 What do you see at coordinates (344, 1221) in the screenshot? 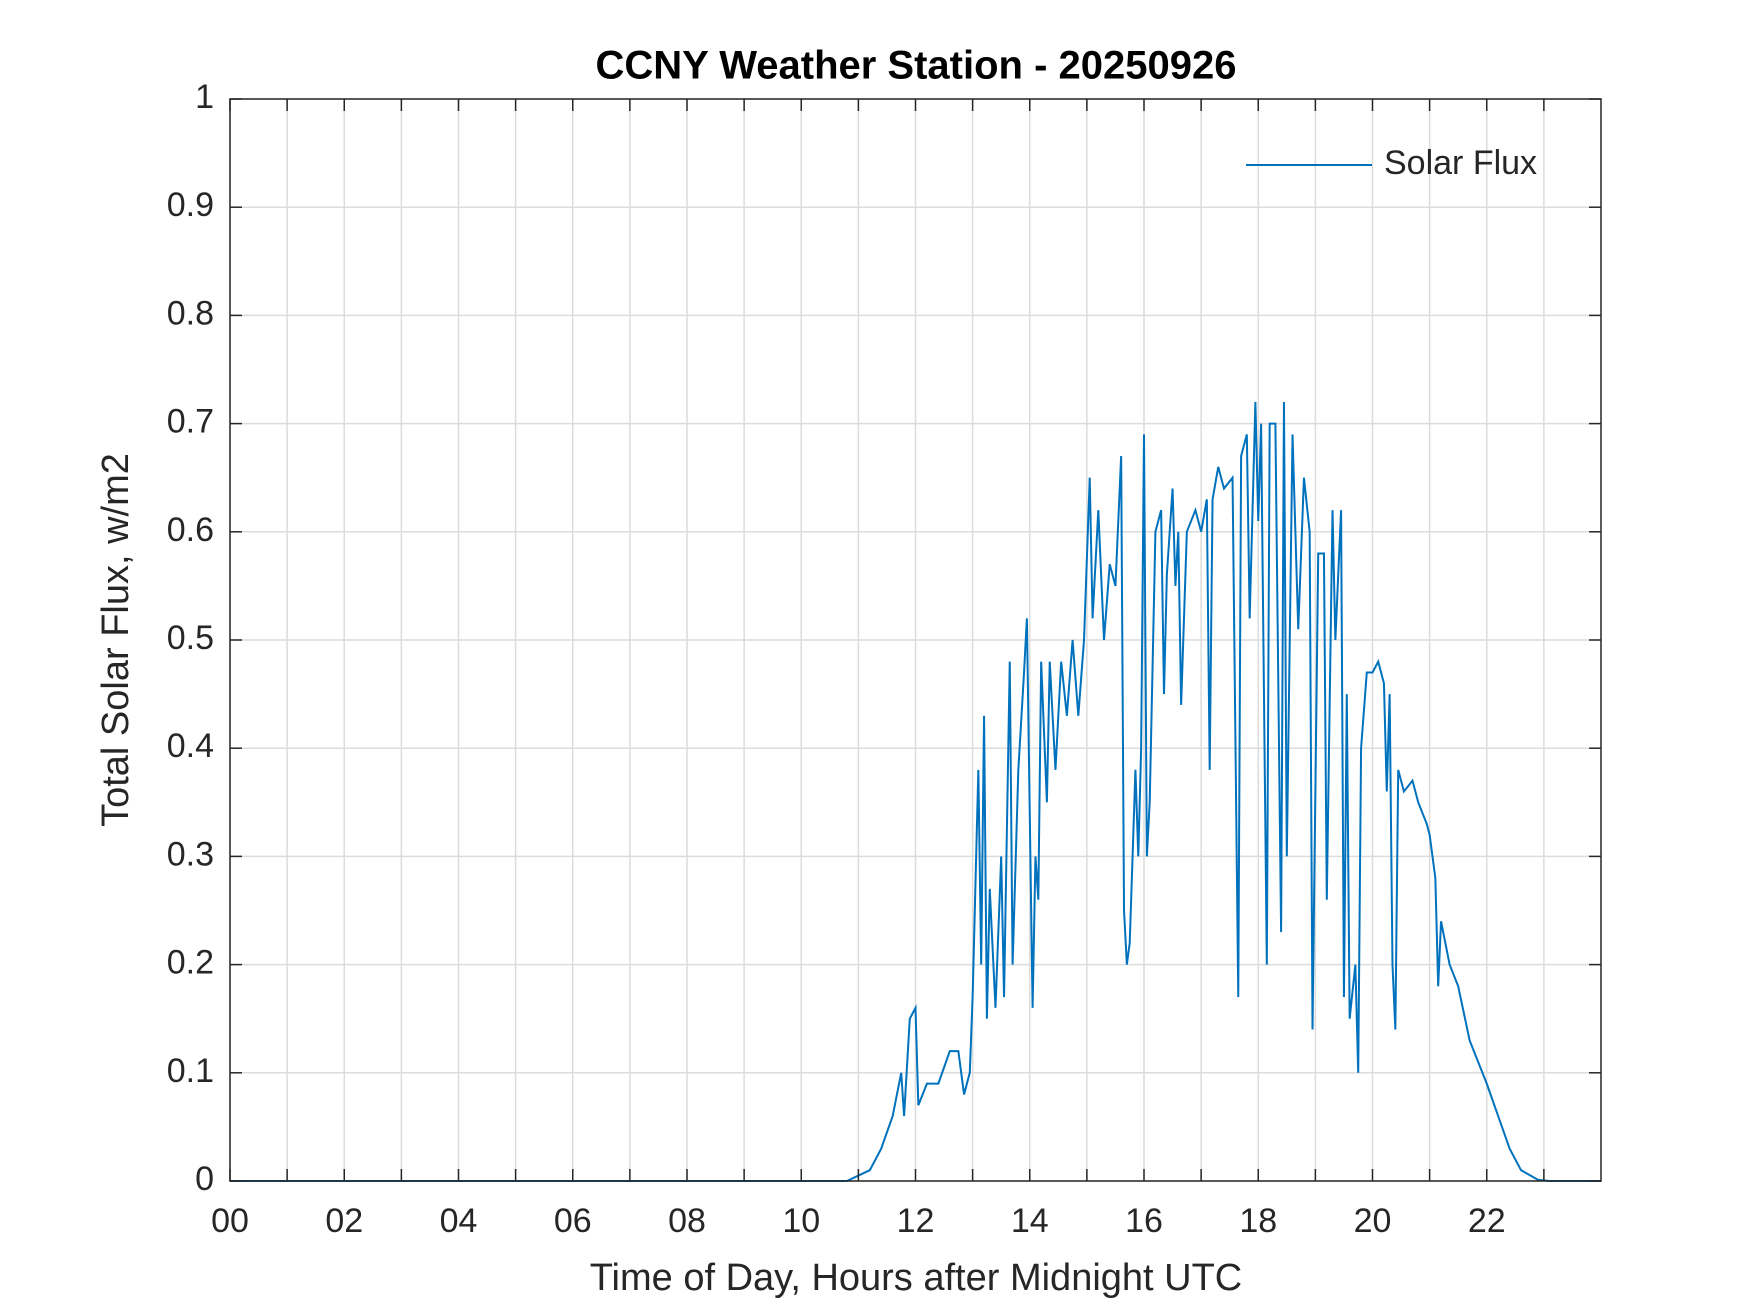
I see `x-tick-label: 02` at bounding box center [344, 1221].